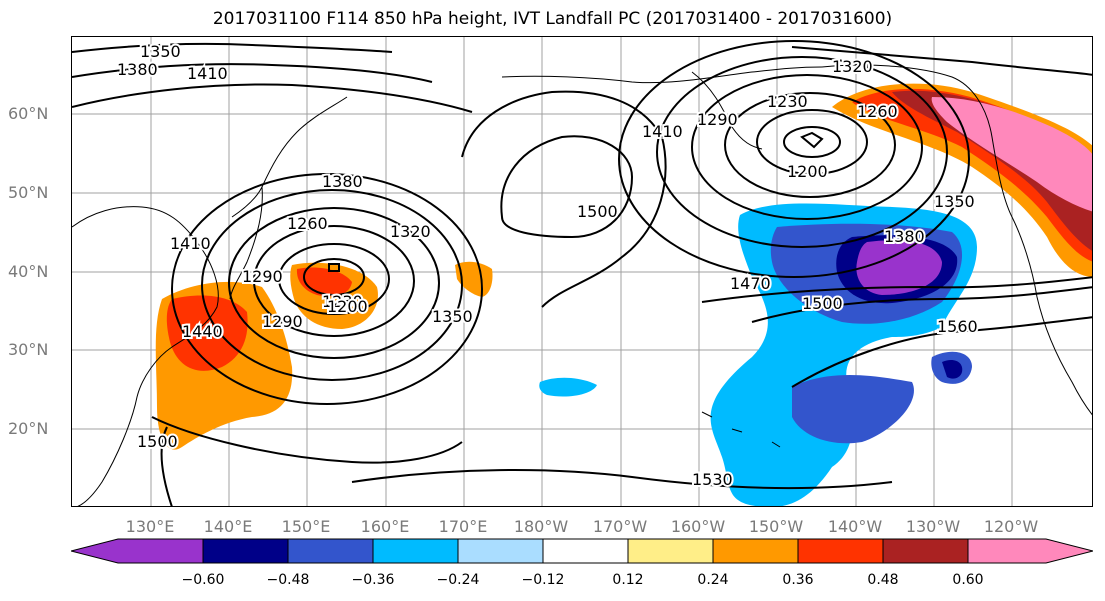 Image resolution: width=1105 pixels, height=601 pixels. What do you see at coordinates (957, 326) in the screenshot?
I see `contour-label: 1560` at bounding box center [957, 326].